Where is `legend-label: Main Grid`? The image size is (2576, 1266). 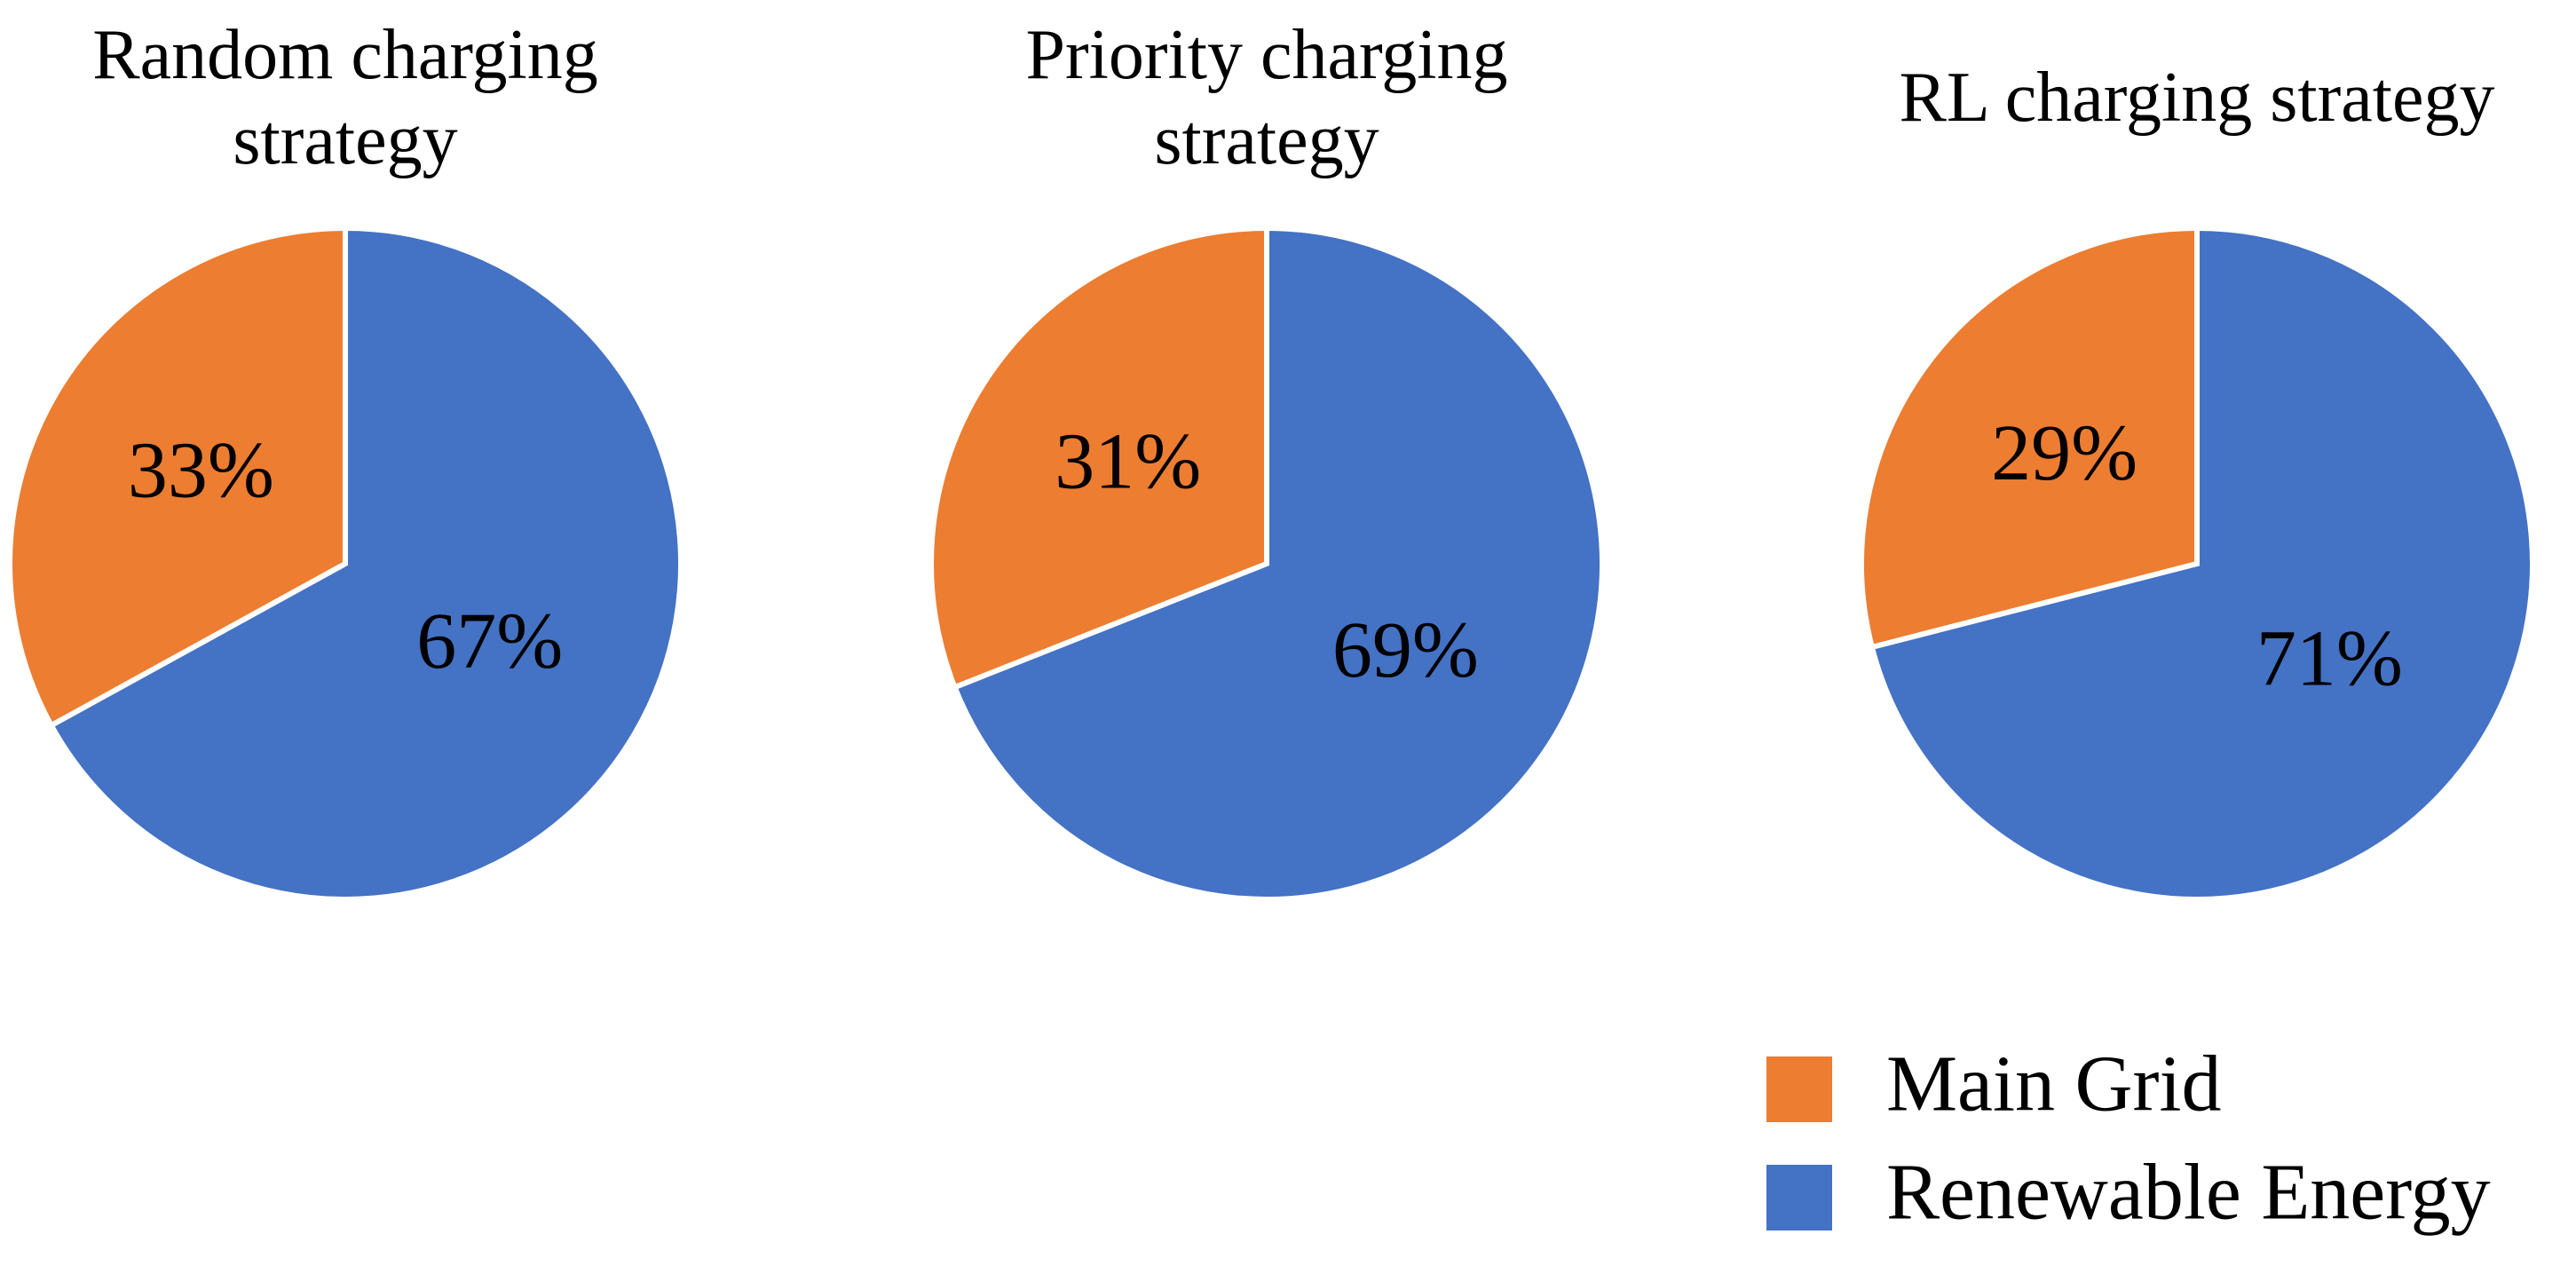
legend-label: Main Grid is located at coordinates (2053, 1084).